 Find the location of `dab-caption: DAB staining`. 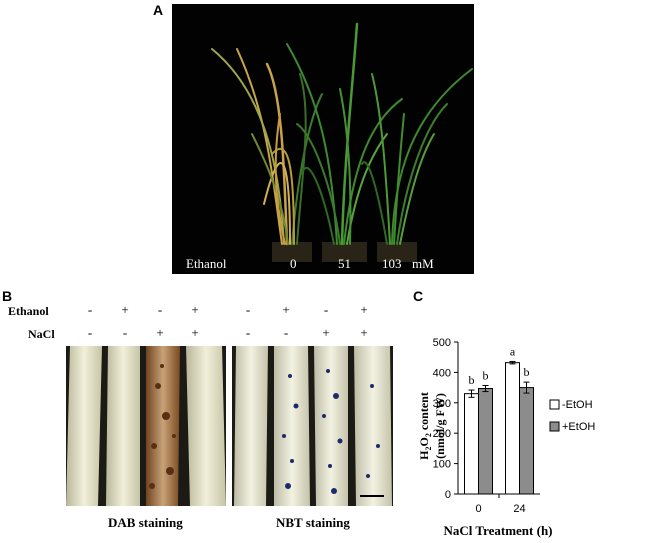

dab-caption: DAB staining is located at coordinates (145, 522).